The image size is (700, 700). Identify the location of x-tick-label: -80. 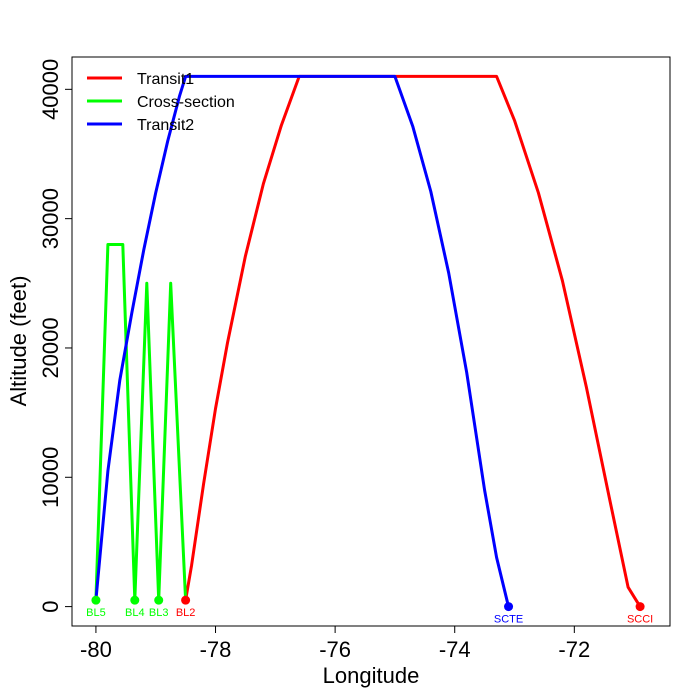
(96, 649).